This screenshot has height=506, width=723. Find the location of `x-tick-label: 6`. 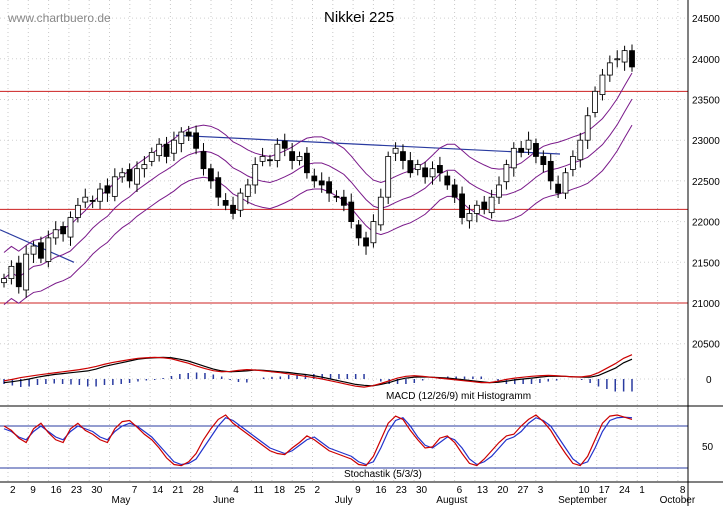

x-tick-label: 6 is located at coordinates (460, 490).